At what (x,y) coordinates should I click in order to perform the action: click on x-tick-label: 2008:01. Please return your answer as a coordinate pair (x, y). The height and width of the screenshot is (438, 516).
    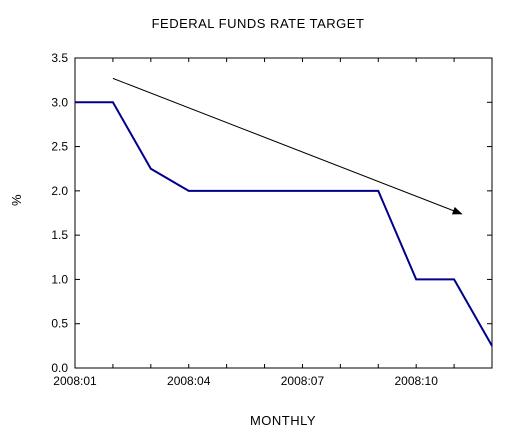
    Looking at the image, I should click on (75, 381).